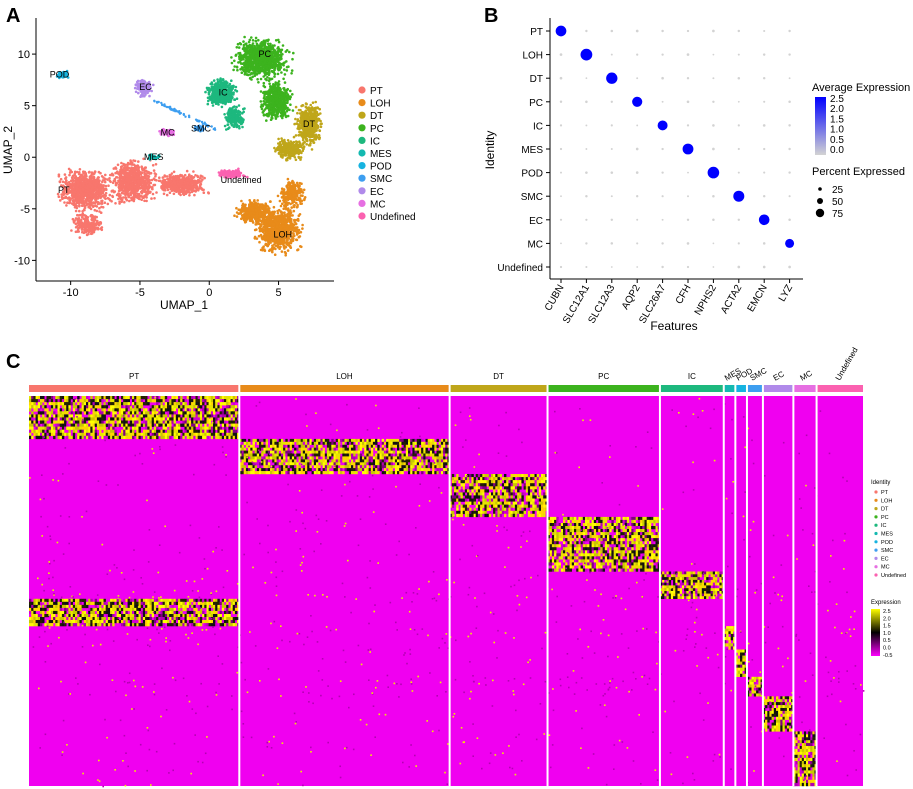 The image size is (913, 789). I want to click on panel-label-c: C, so click(13, 362).